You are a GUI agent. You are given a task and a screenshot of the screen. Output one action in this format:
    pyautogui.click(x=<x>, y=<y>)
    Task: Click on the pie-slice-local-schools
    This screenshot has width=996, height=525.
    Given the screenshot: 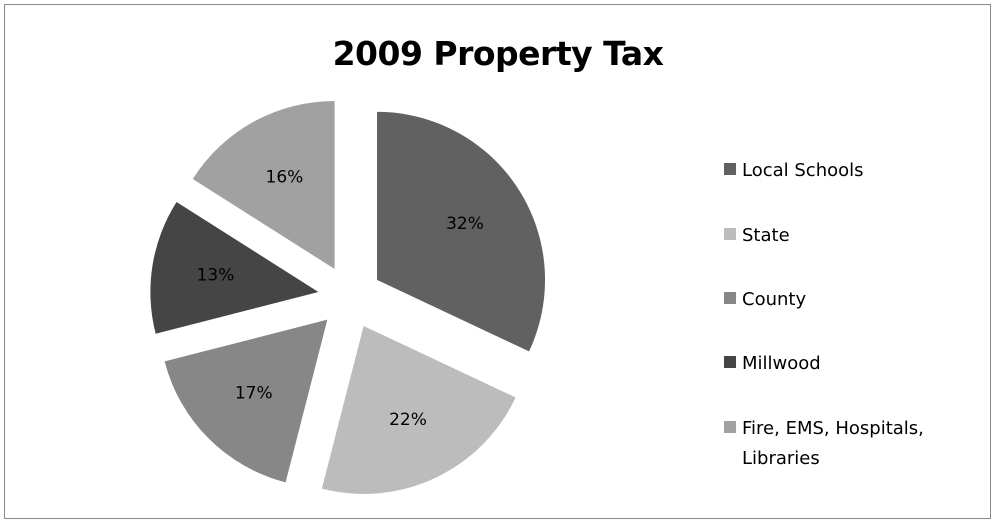 What is the action you would take?
    pyautogui.click(x=461, y=231)
    